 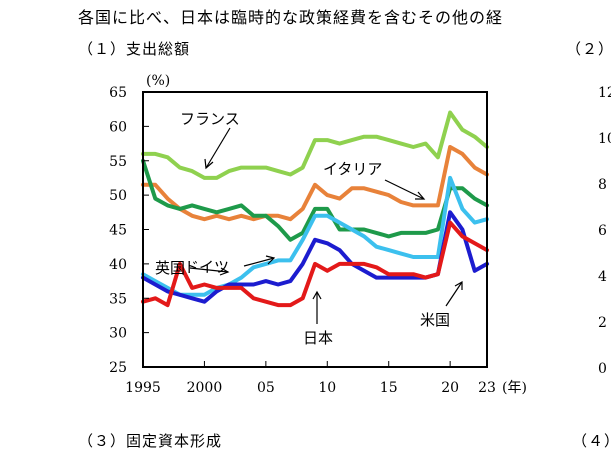 What do you see at coordinates (317, 295) in the screenshot?
I see `arrowhead-japan` at bounding box center [317, 295].